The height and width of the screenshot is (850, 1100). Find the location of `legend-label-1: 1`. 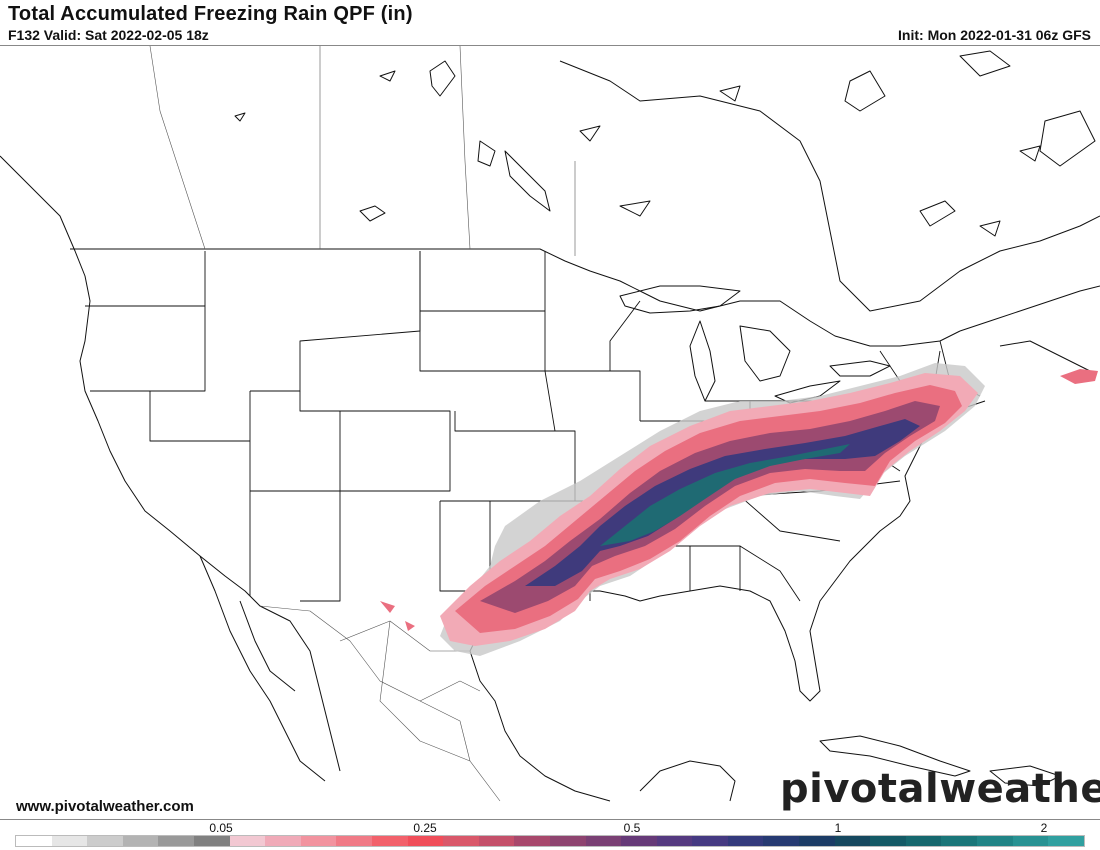

legend-label-1: 1 is located at coordinates (838, 828).